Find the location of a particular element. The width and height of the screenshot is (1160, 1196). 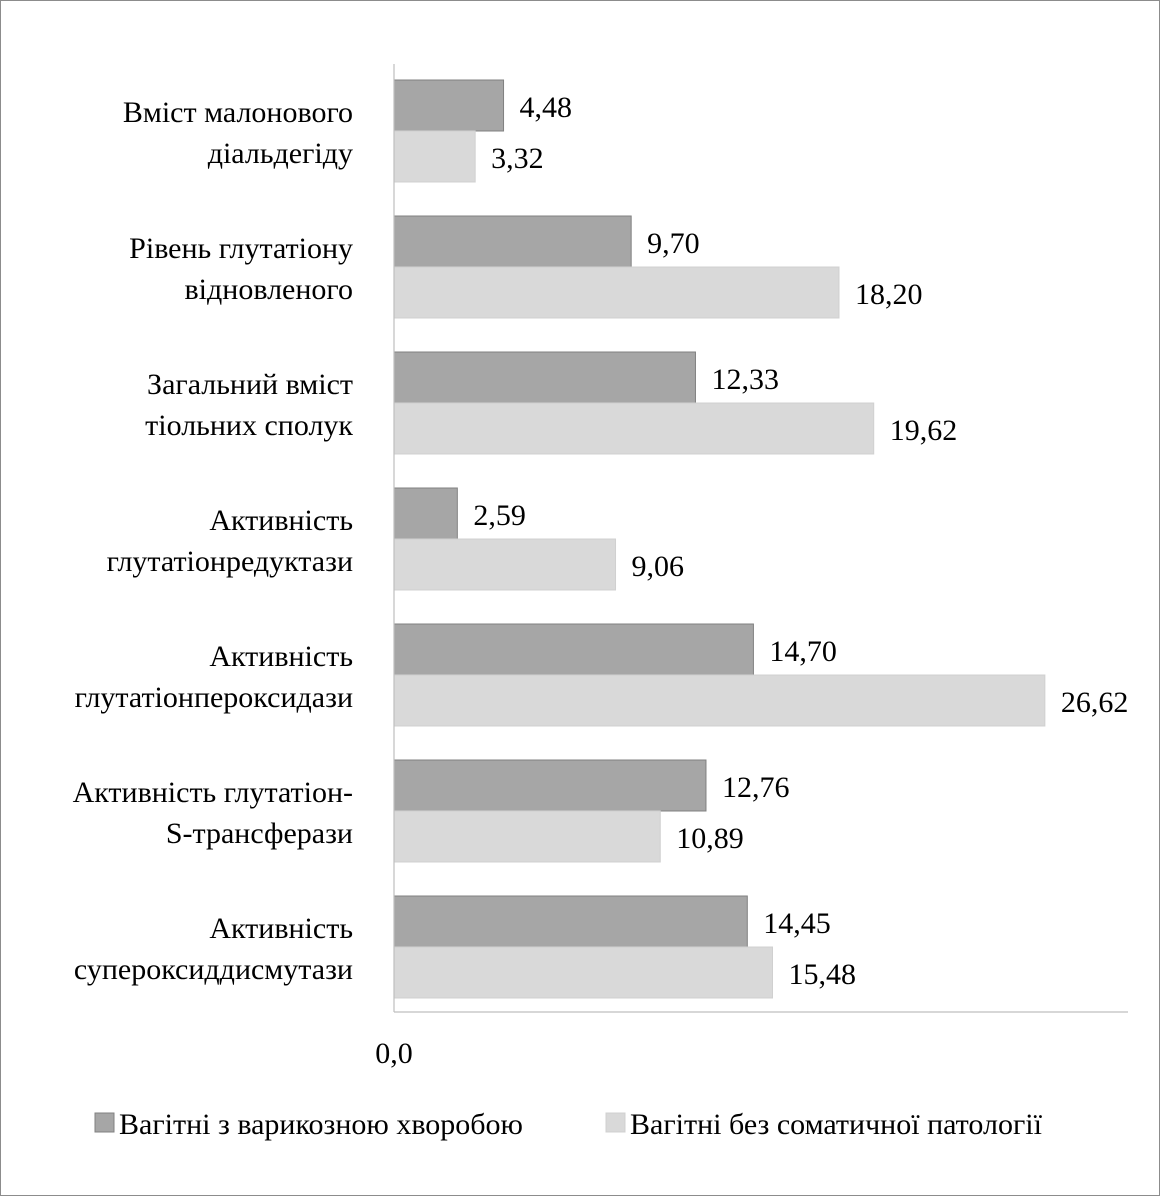

data-label: 15,48 is located at coordinates (822, 974).